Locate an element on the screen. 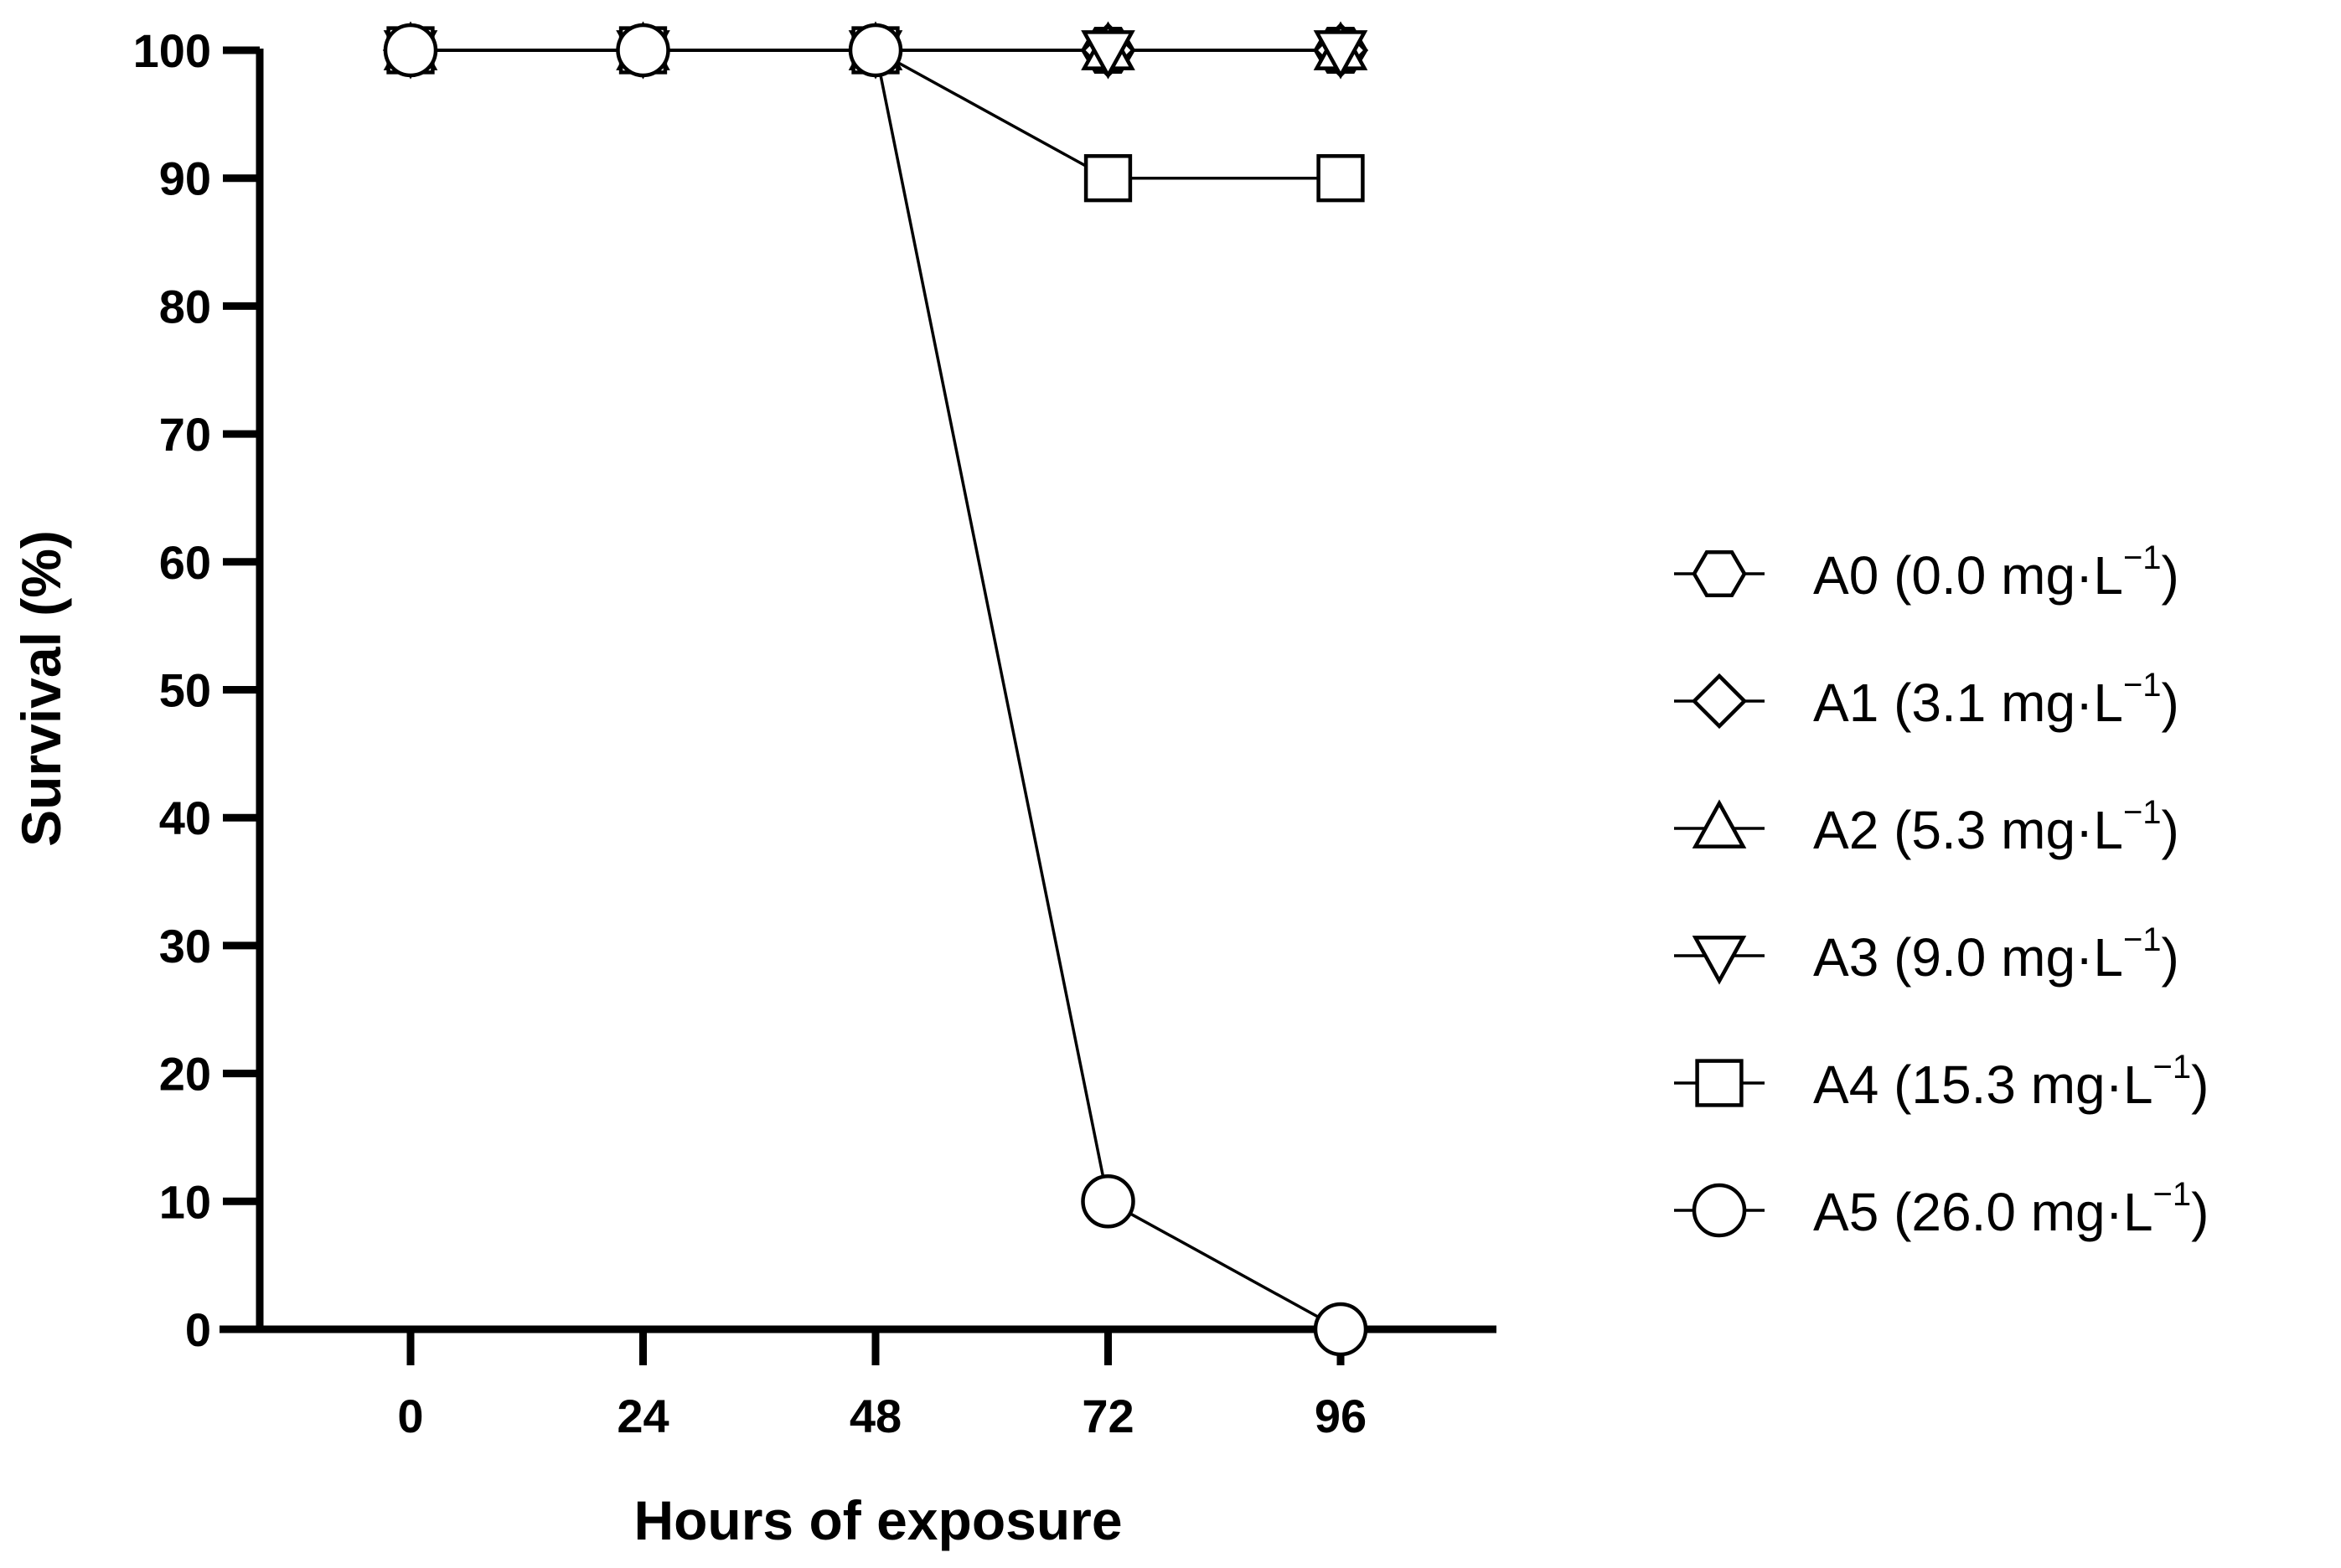 The image size is (2341, 1568). legend-label-main: A4 (15.3 mg·L is located at coordinates (1983, 1085).